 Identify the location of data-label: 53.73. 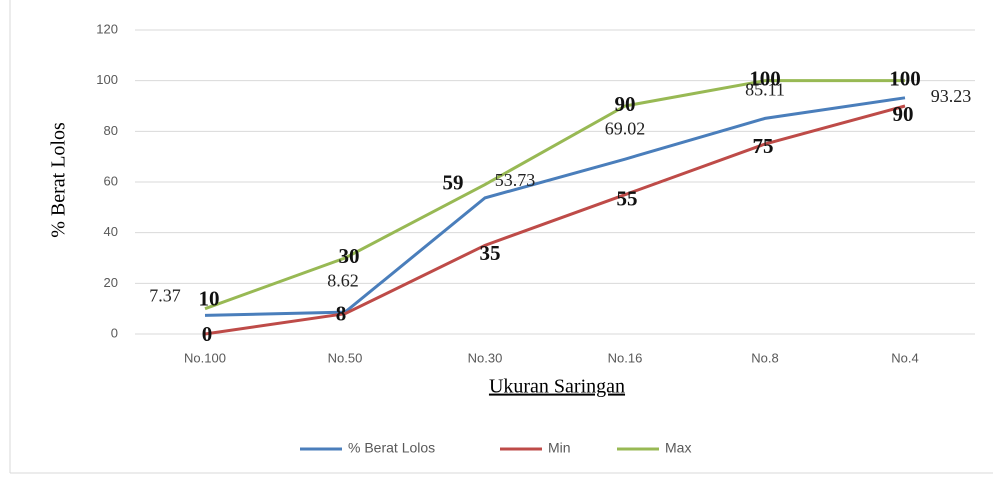
(515, 180).